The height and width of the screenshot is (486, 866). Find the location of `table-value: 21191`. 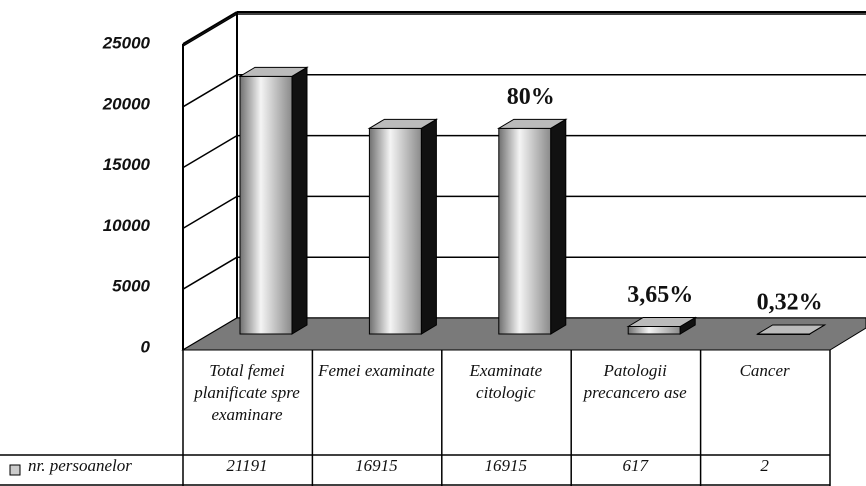

table-value: 21191 is located at coordinates (247, 465).